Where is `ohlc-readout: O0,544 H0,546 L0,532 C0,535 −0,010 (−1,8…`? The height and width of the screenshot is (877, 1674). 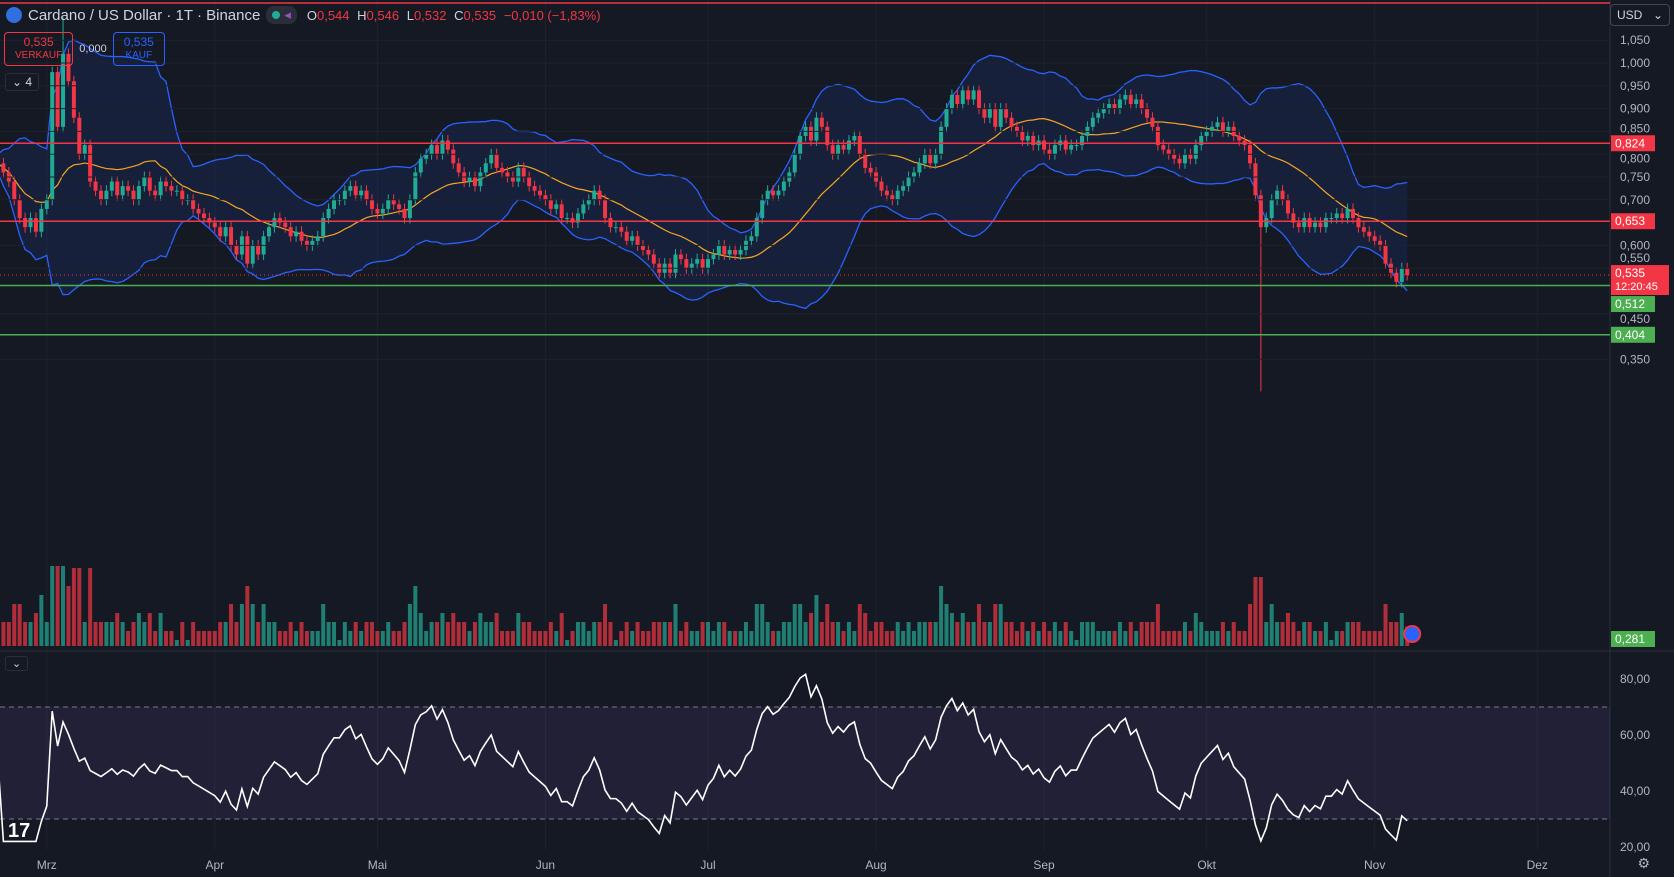 ohlc-readout: O0,544 H0,546 L0,532 C0,535 −0,010 (−1,8… is located at coordinates (452, 15).